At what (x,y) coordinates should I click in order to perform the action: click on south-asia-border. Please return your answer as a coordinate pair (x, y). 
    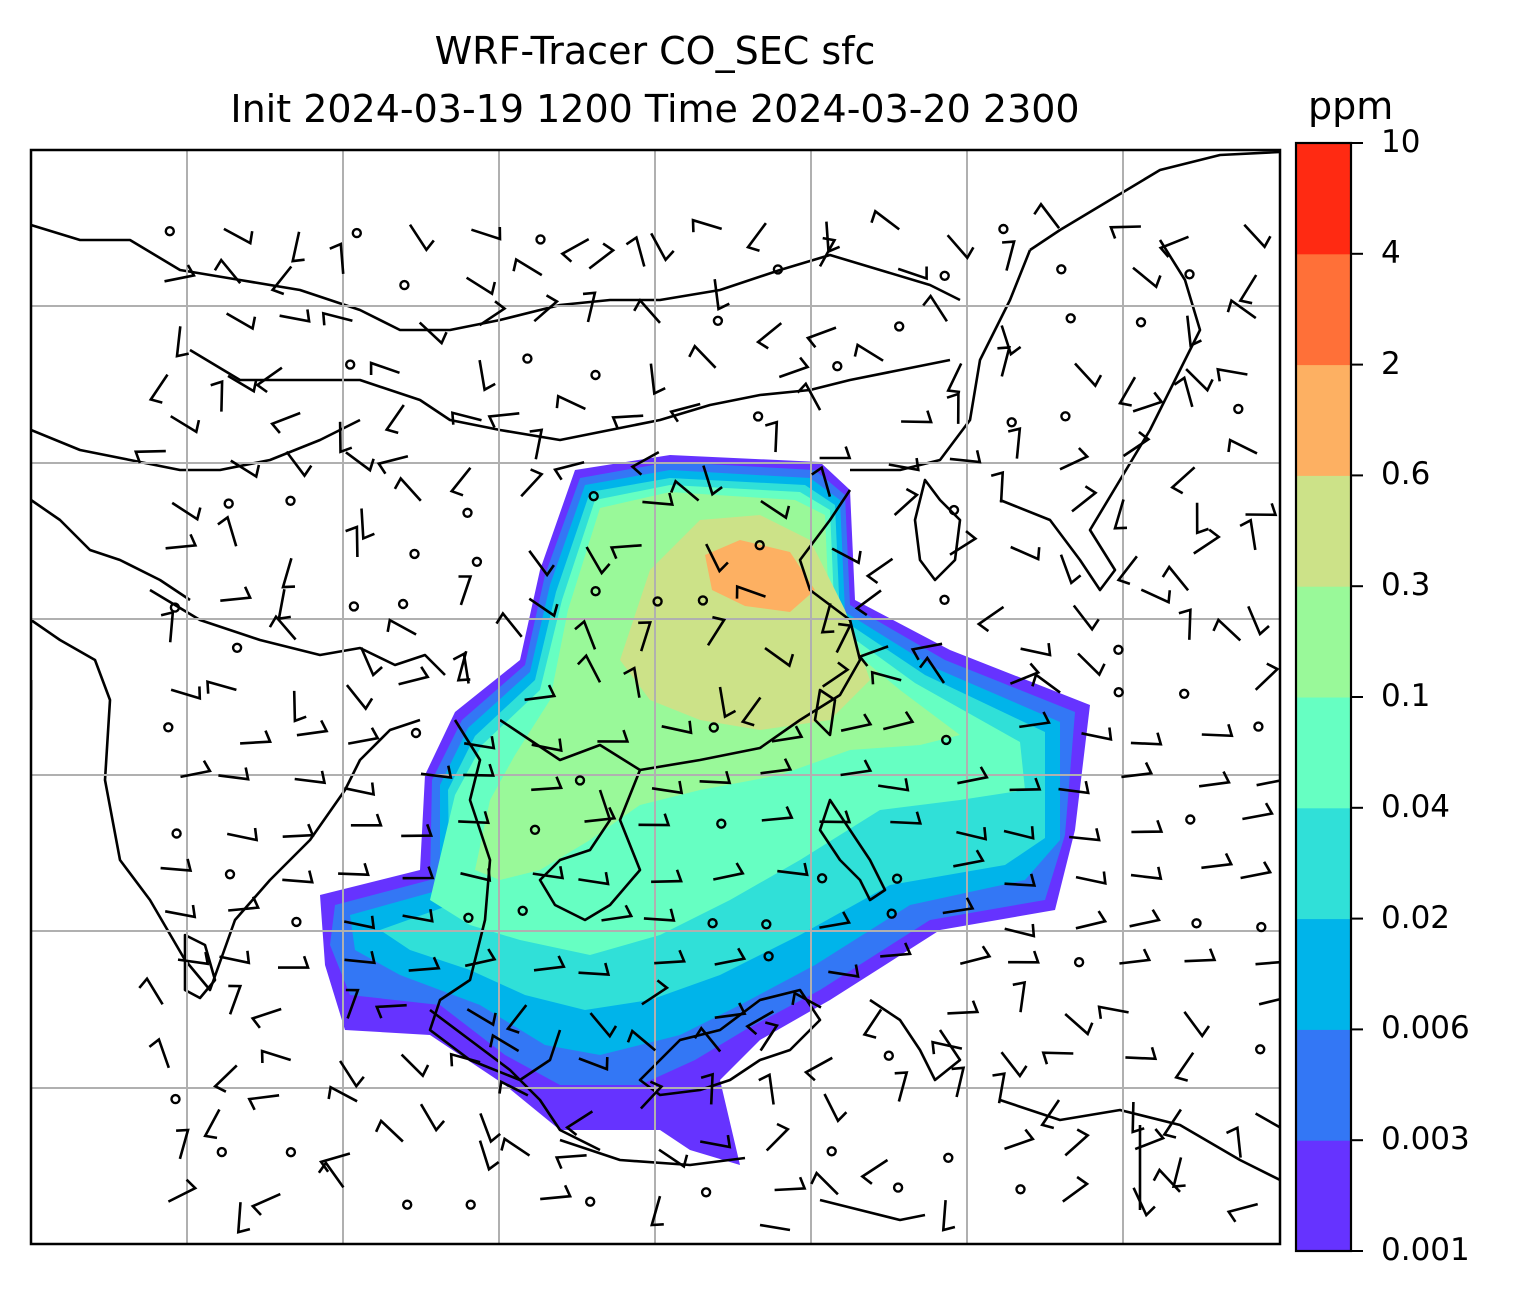
    Looking at the image, I should click on (111, 550).